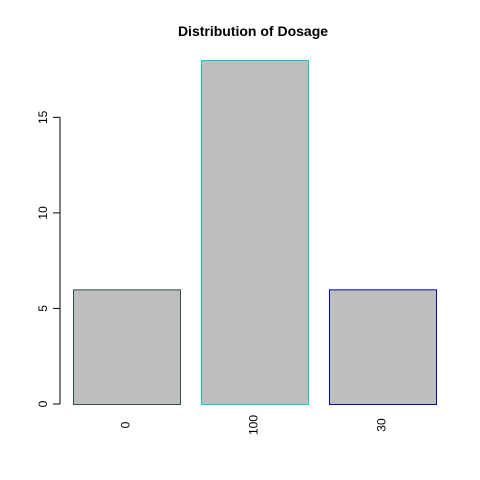  What do you see at coordinates (43, 403) in the screenshot?
I see `y-tick-label: 0` at bounding box center [43, 403].